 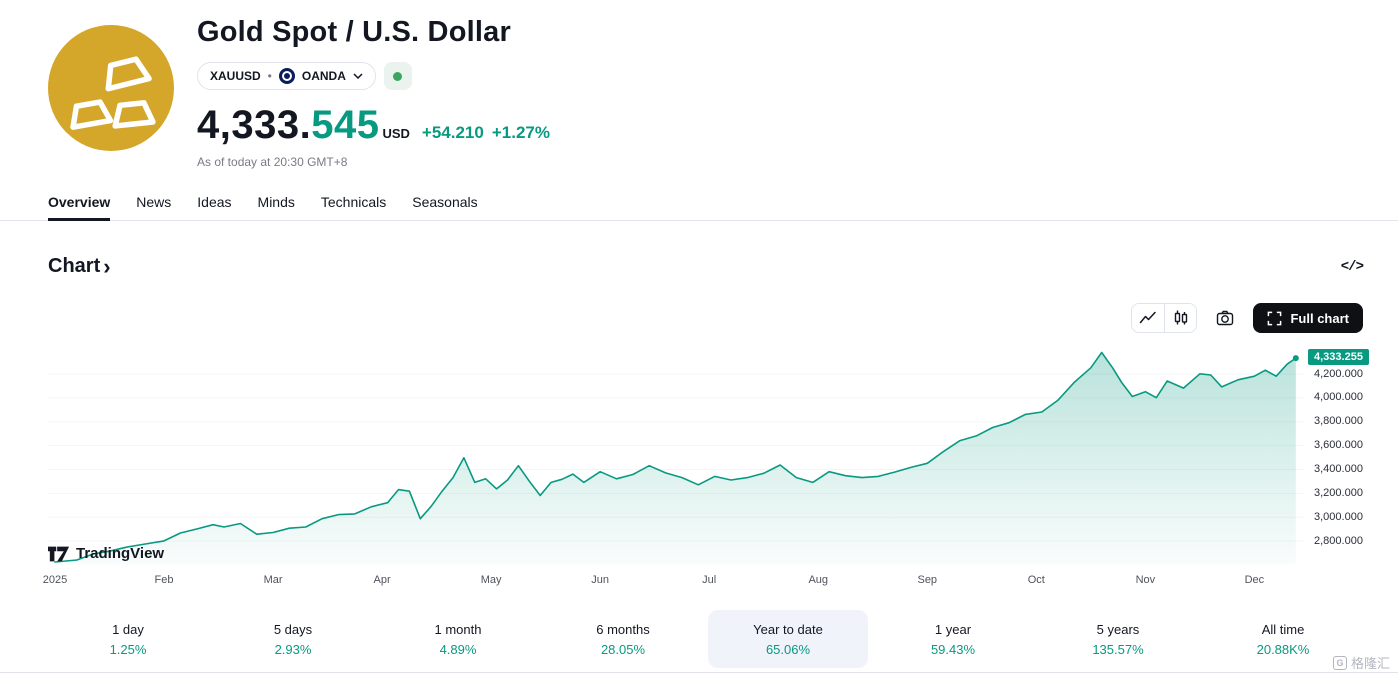 I want to click on range-label: All time, so click(x=1283, y=629).